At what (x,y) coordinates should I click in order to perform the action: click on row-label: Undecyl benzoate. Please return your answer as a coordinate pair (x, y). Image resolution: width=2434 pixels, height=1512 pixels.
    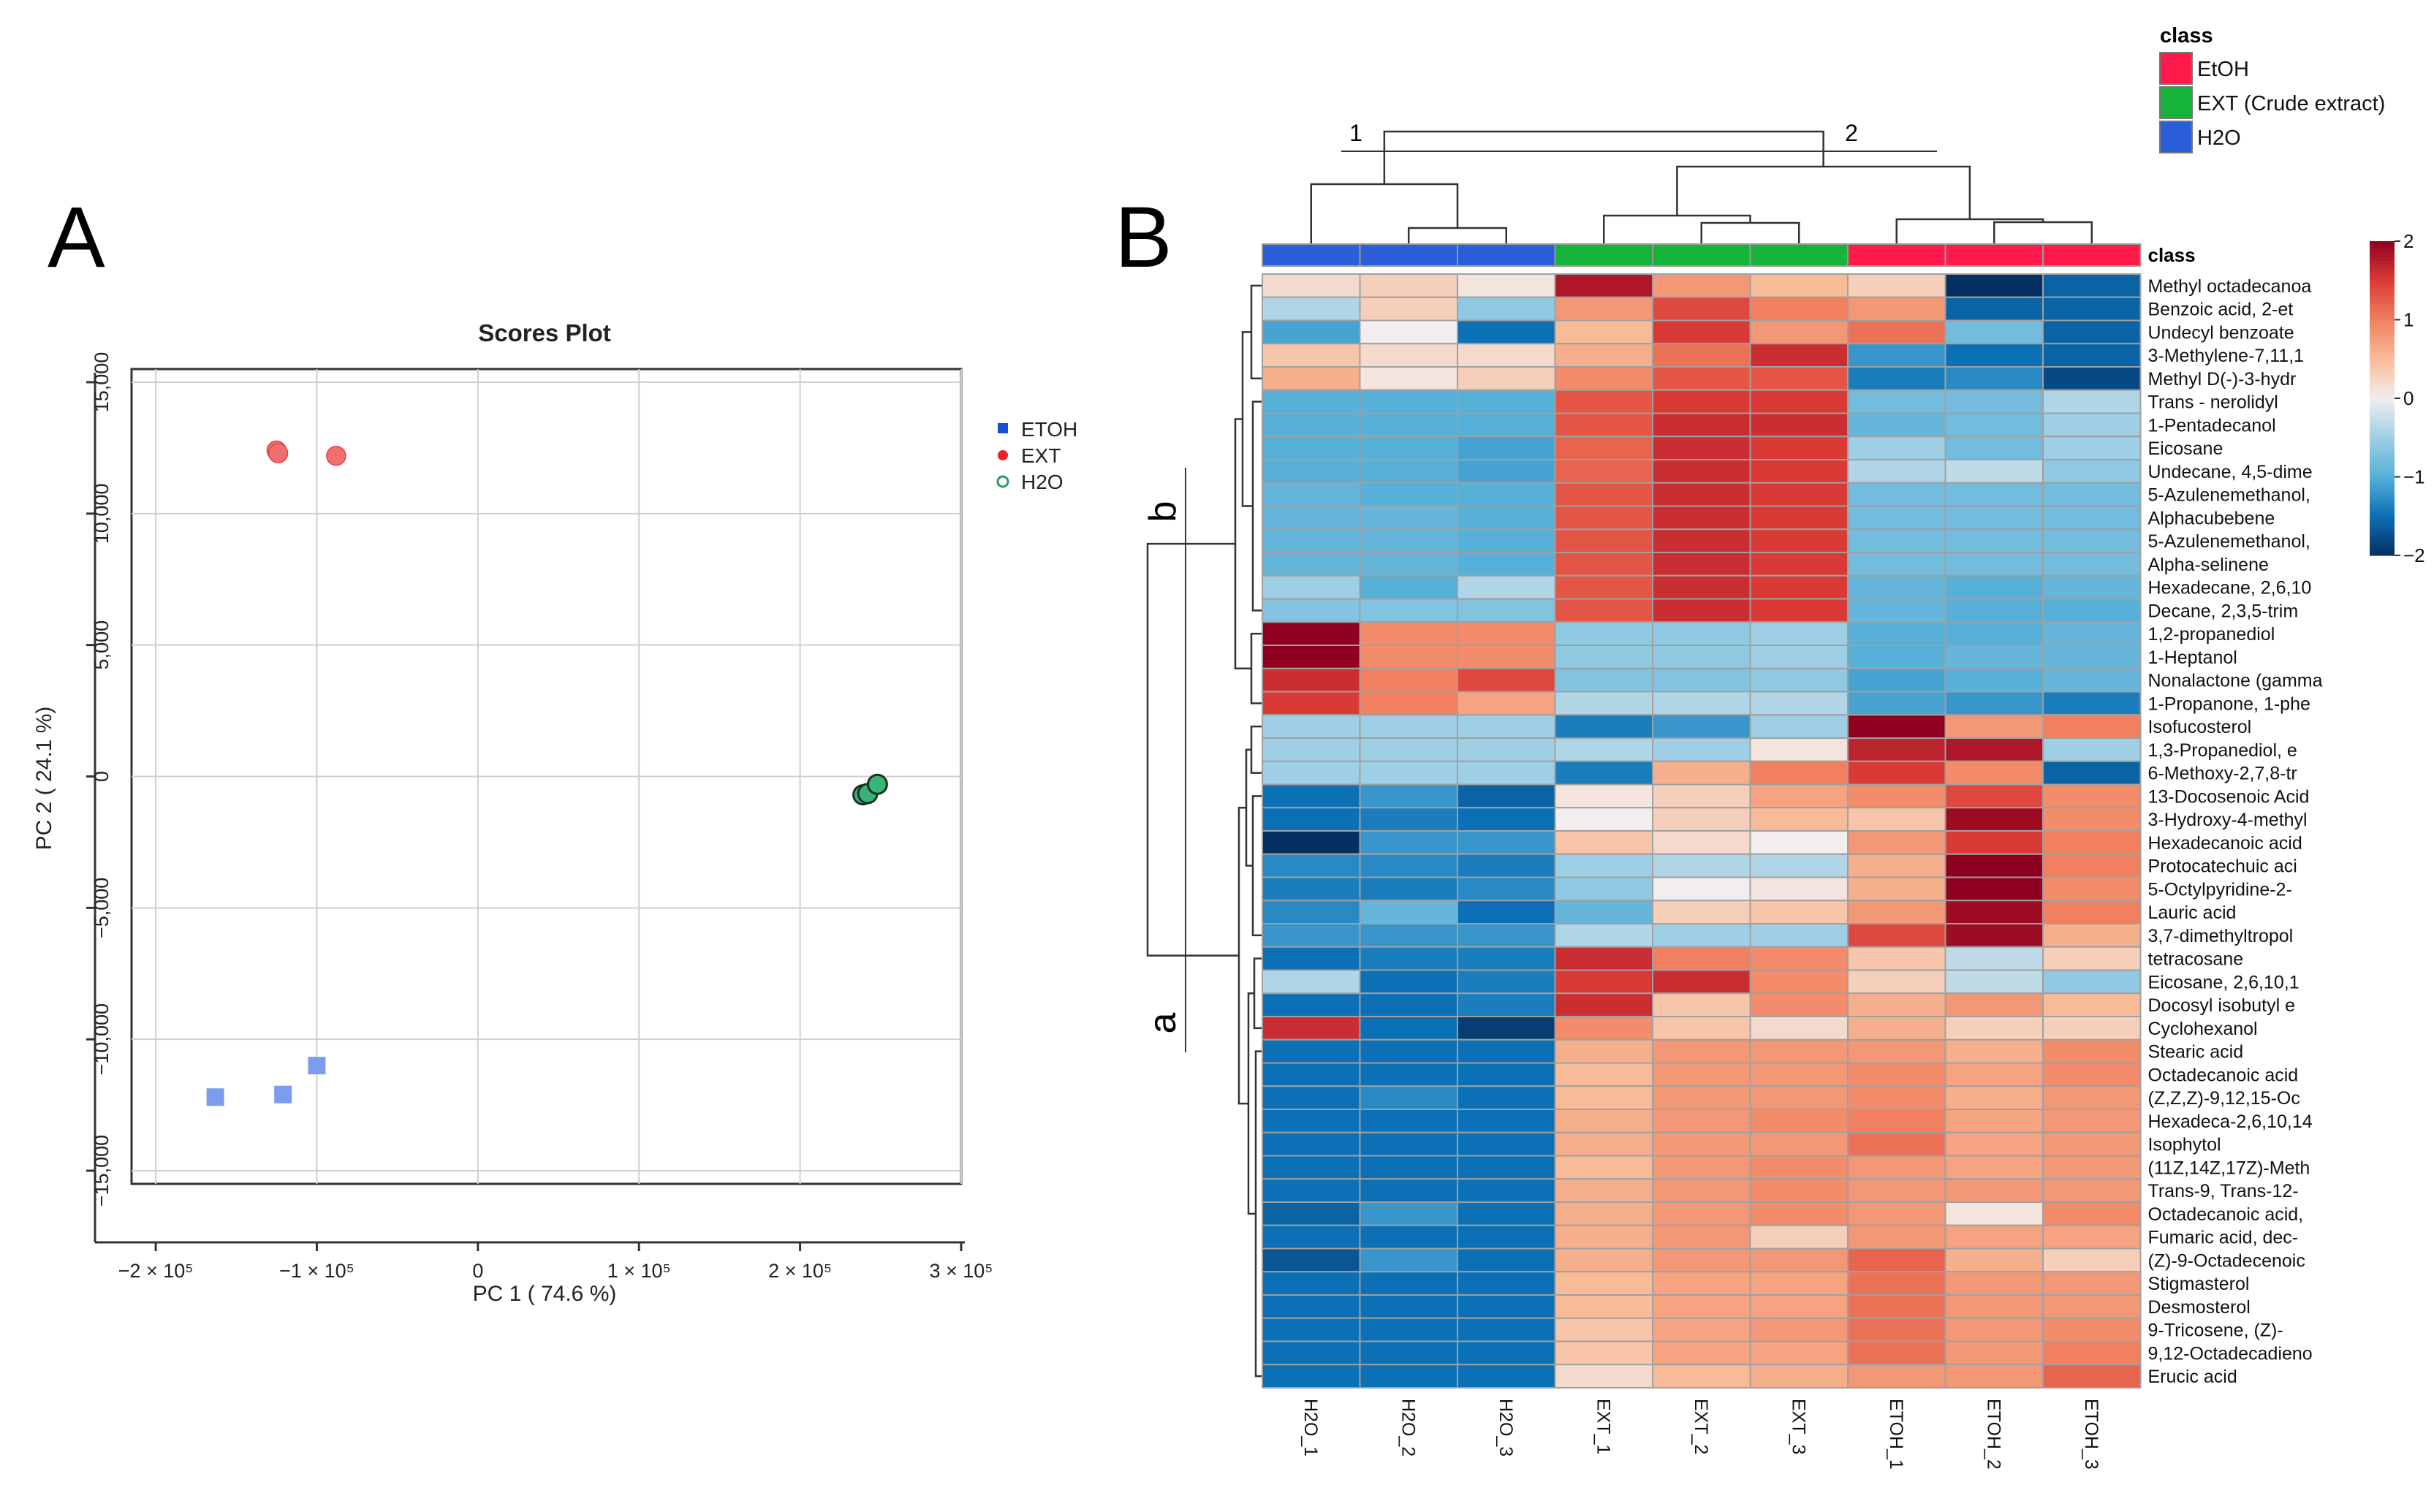
    Looking at the image, I should click on (2221, 333).